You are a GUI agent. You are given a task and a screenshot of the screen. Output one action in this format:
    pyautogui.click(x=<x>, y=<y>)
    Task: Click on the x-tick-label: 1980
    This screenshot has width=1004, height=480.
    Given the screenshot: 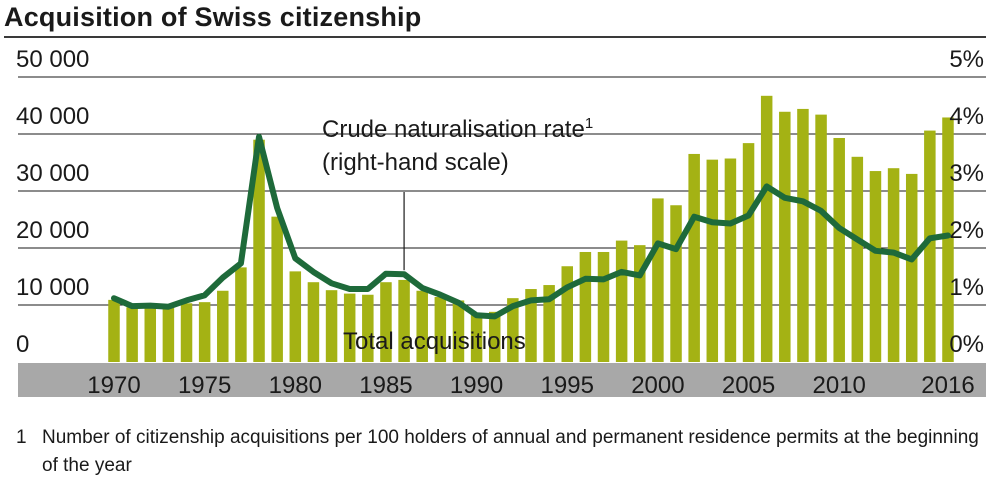 What is the action you would take?
    pyautogui.click(x=295, y=385)
    